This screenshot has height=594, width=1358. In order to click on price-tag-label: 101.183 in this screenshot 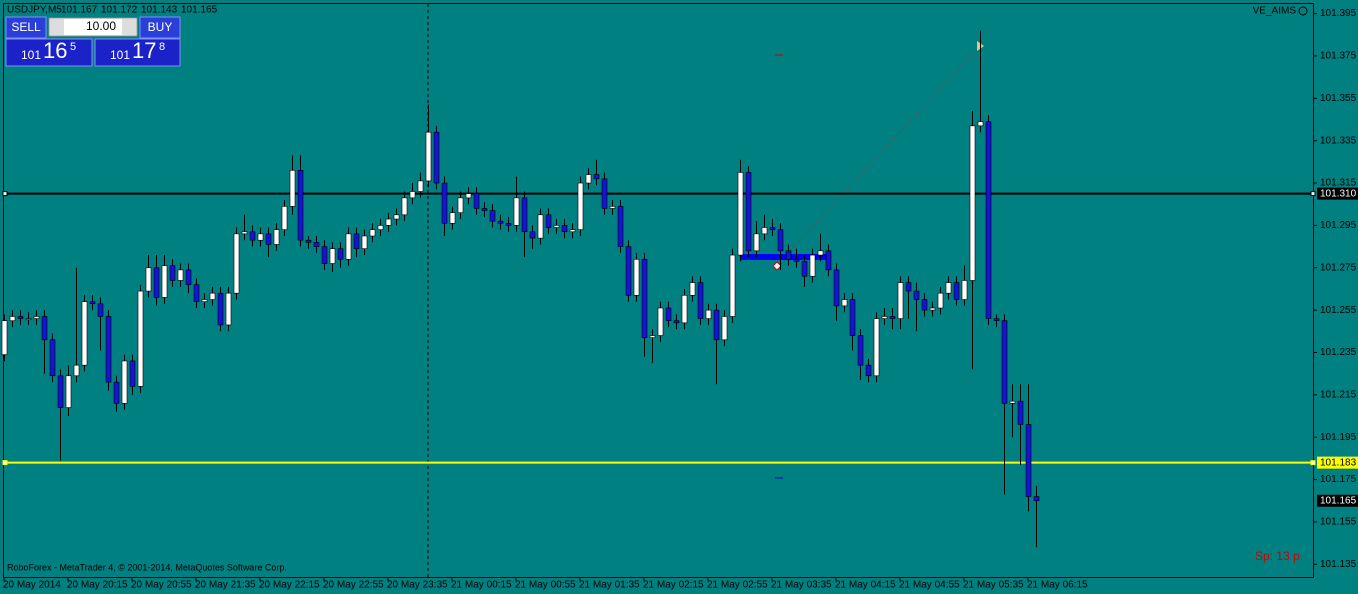, I will do `click(1338, 462)`.